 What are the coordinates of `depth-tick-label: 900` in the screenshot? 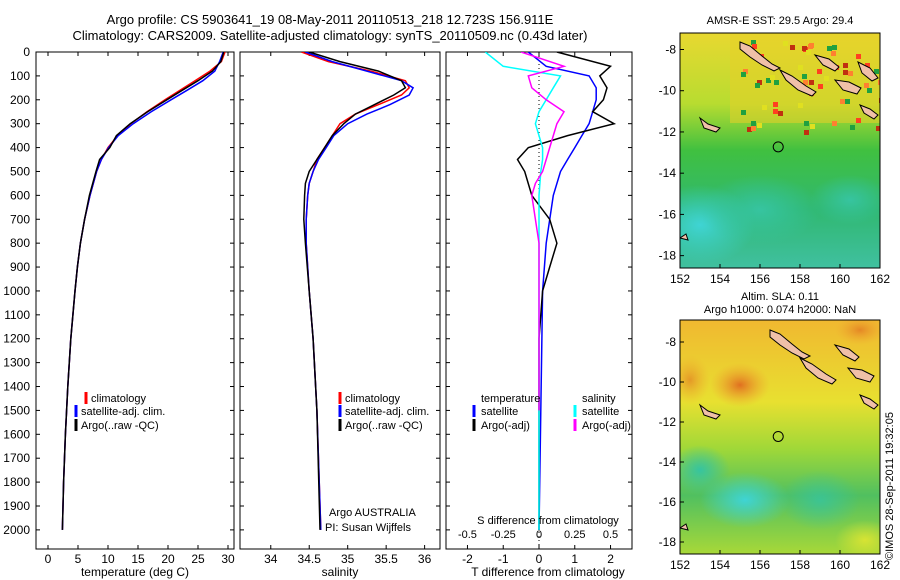 It's located at (20, 267).